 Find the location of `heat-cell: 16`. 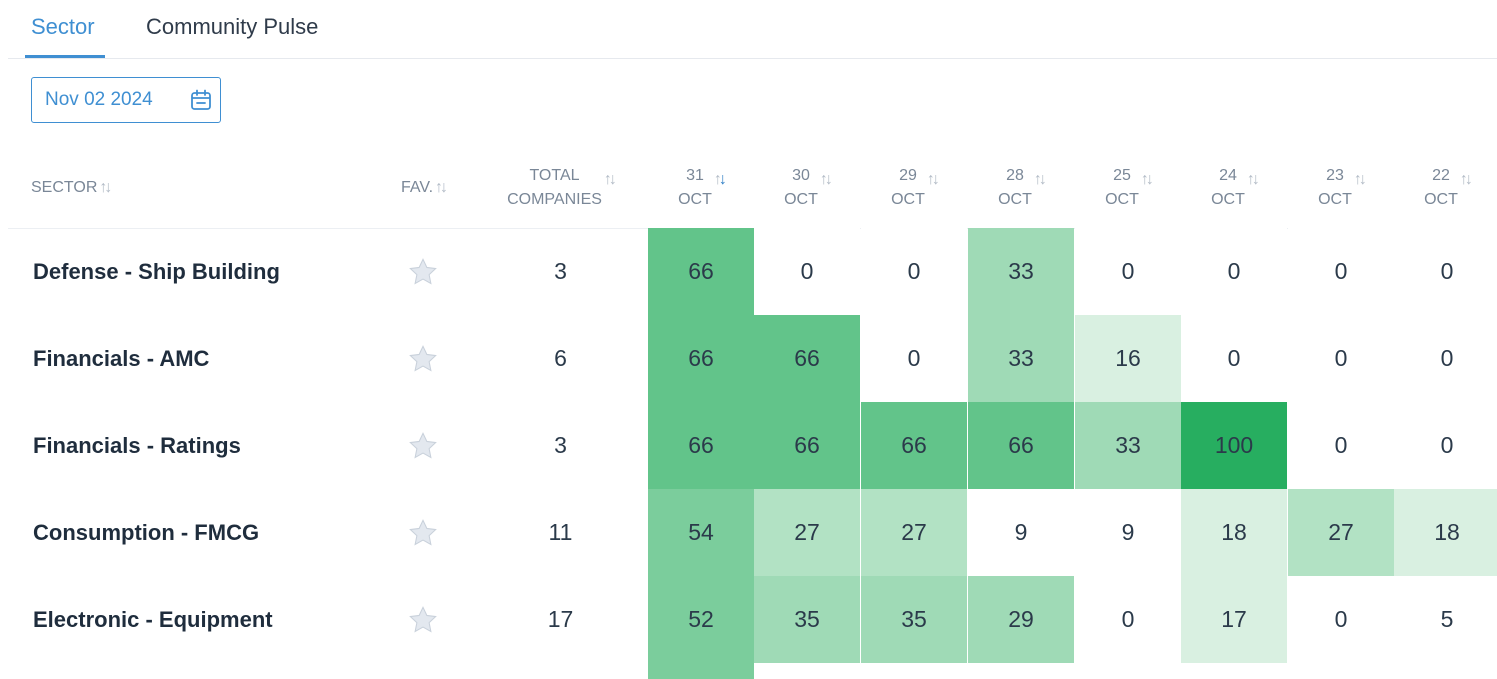

heat-cell: 16 is located at coordinates (1128, 358).